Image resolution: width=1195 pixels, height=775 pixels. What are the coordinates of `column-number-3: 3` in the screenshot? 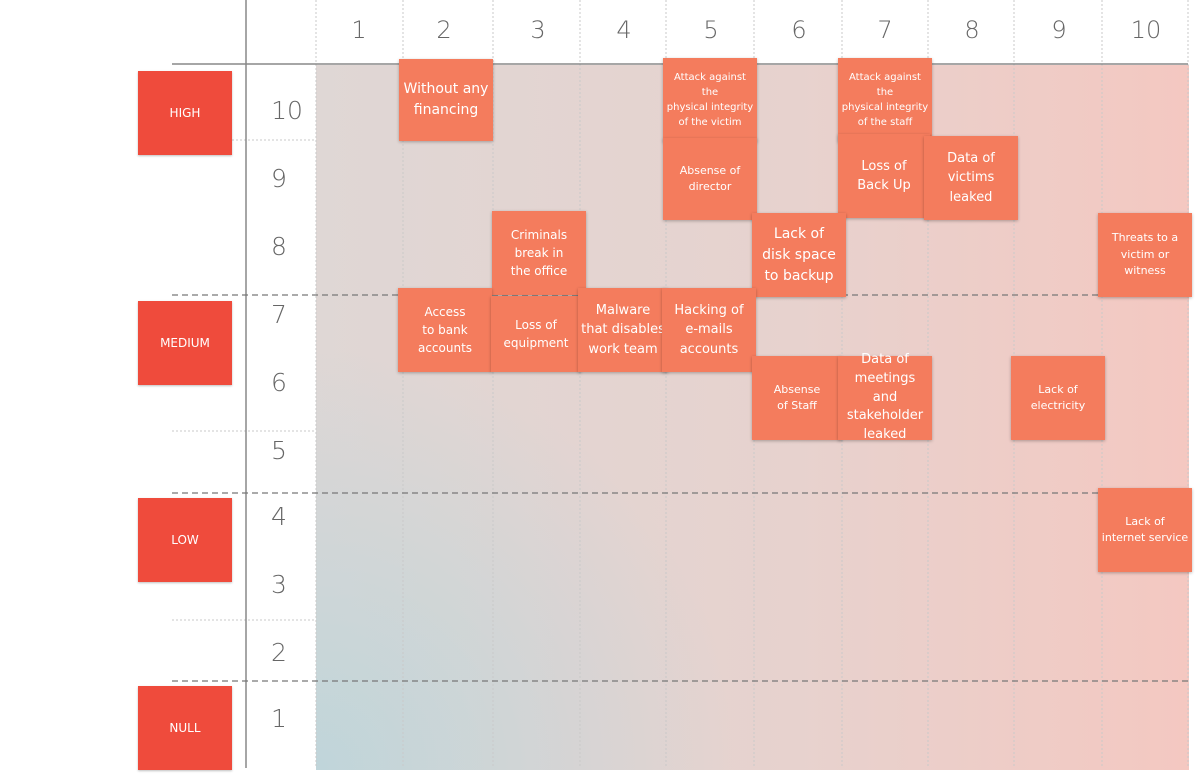 It's located at (538, 30).